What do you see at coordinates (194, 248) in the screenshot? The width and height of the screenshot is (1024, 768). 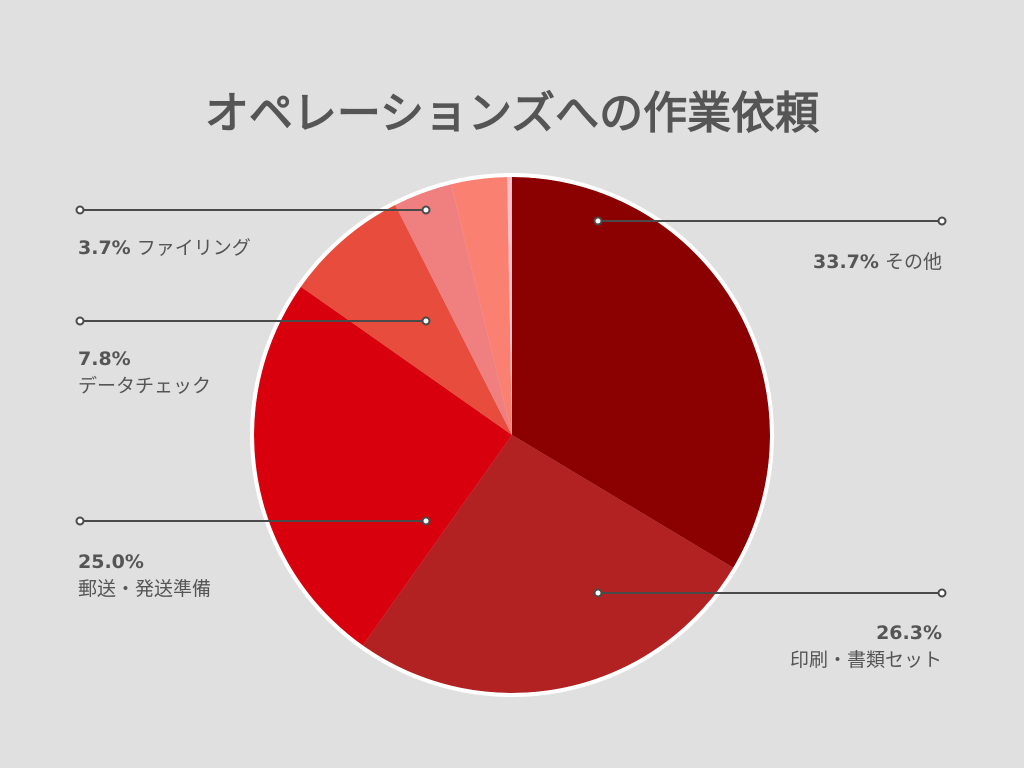 I see `label-filing-name: ファイリング` at bounding box center [194, 248].